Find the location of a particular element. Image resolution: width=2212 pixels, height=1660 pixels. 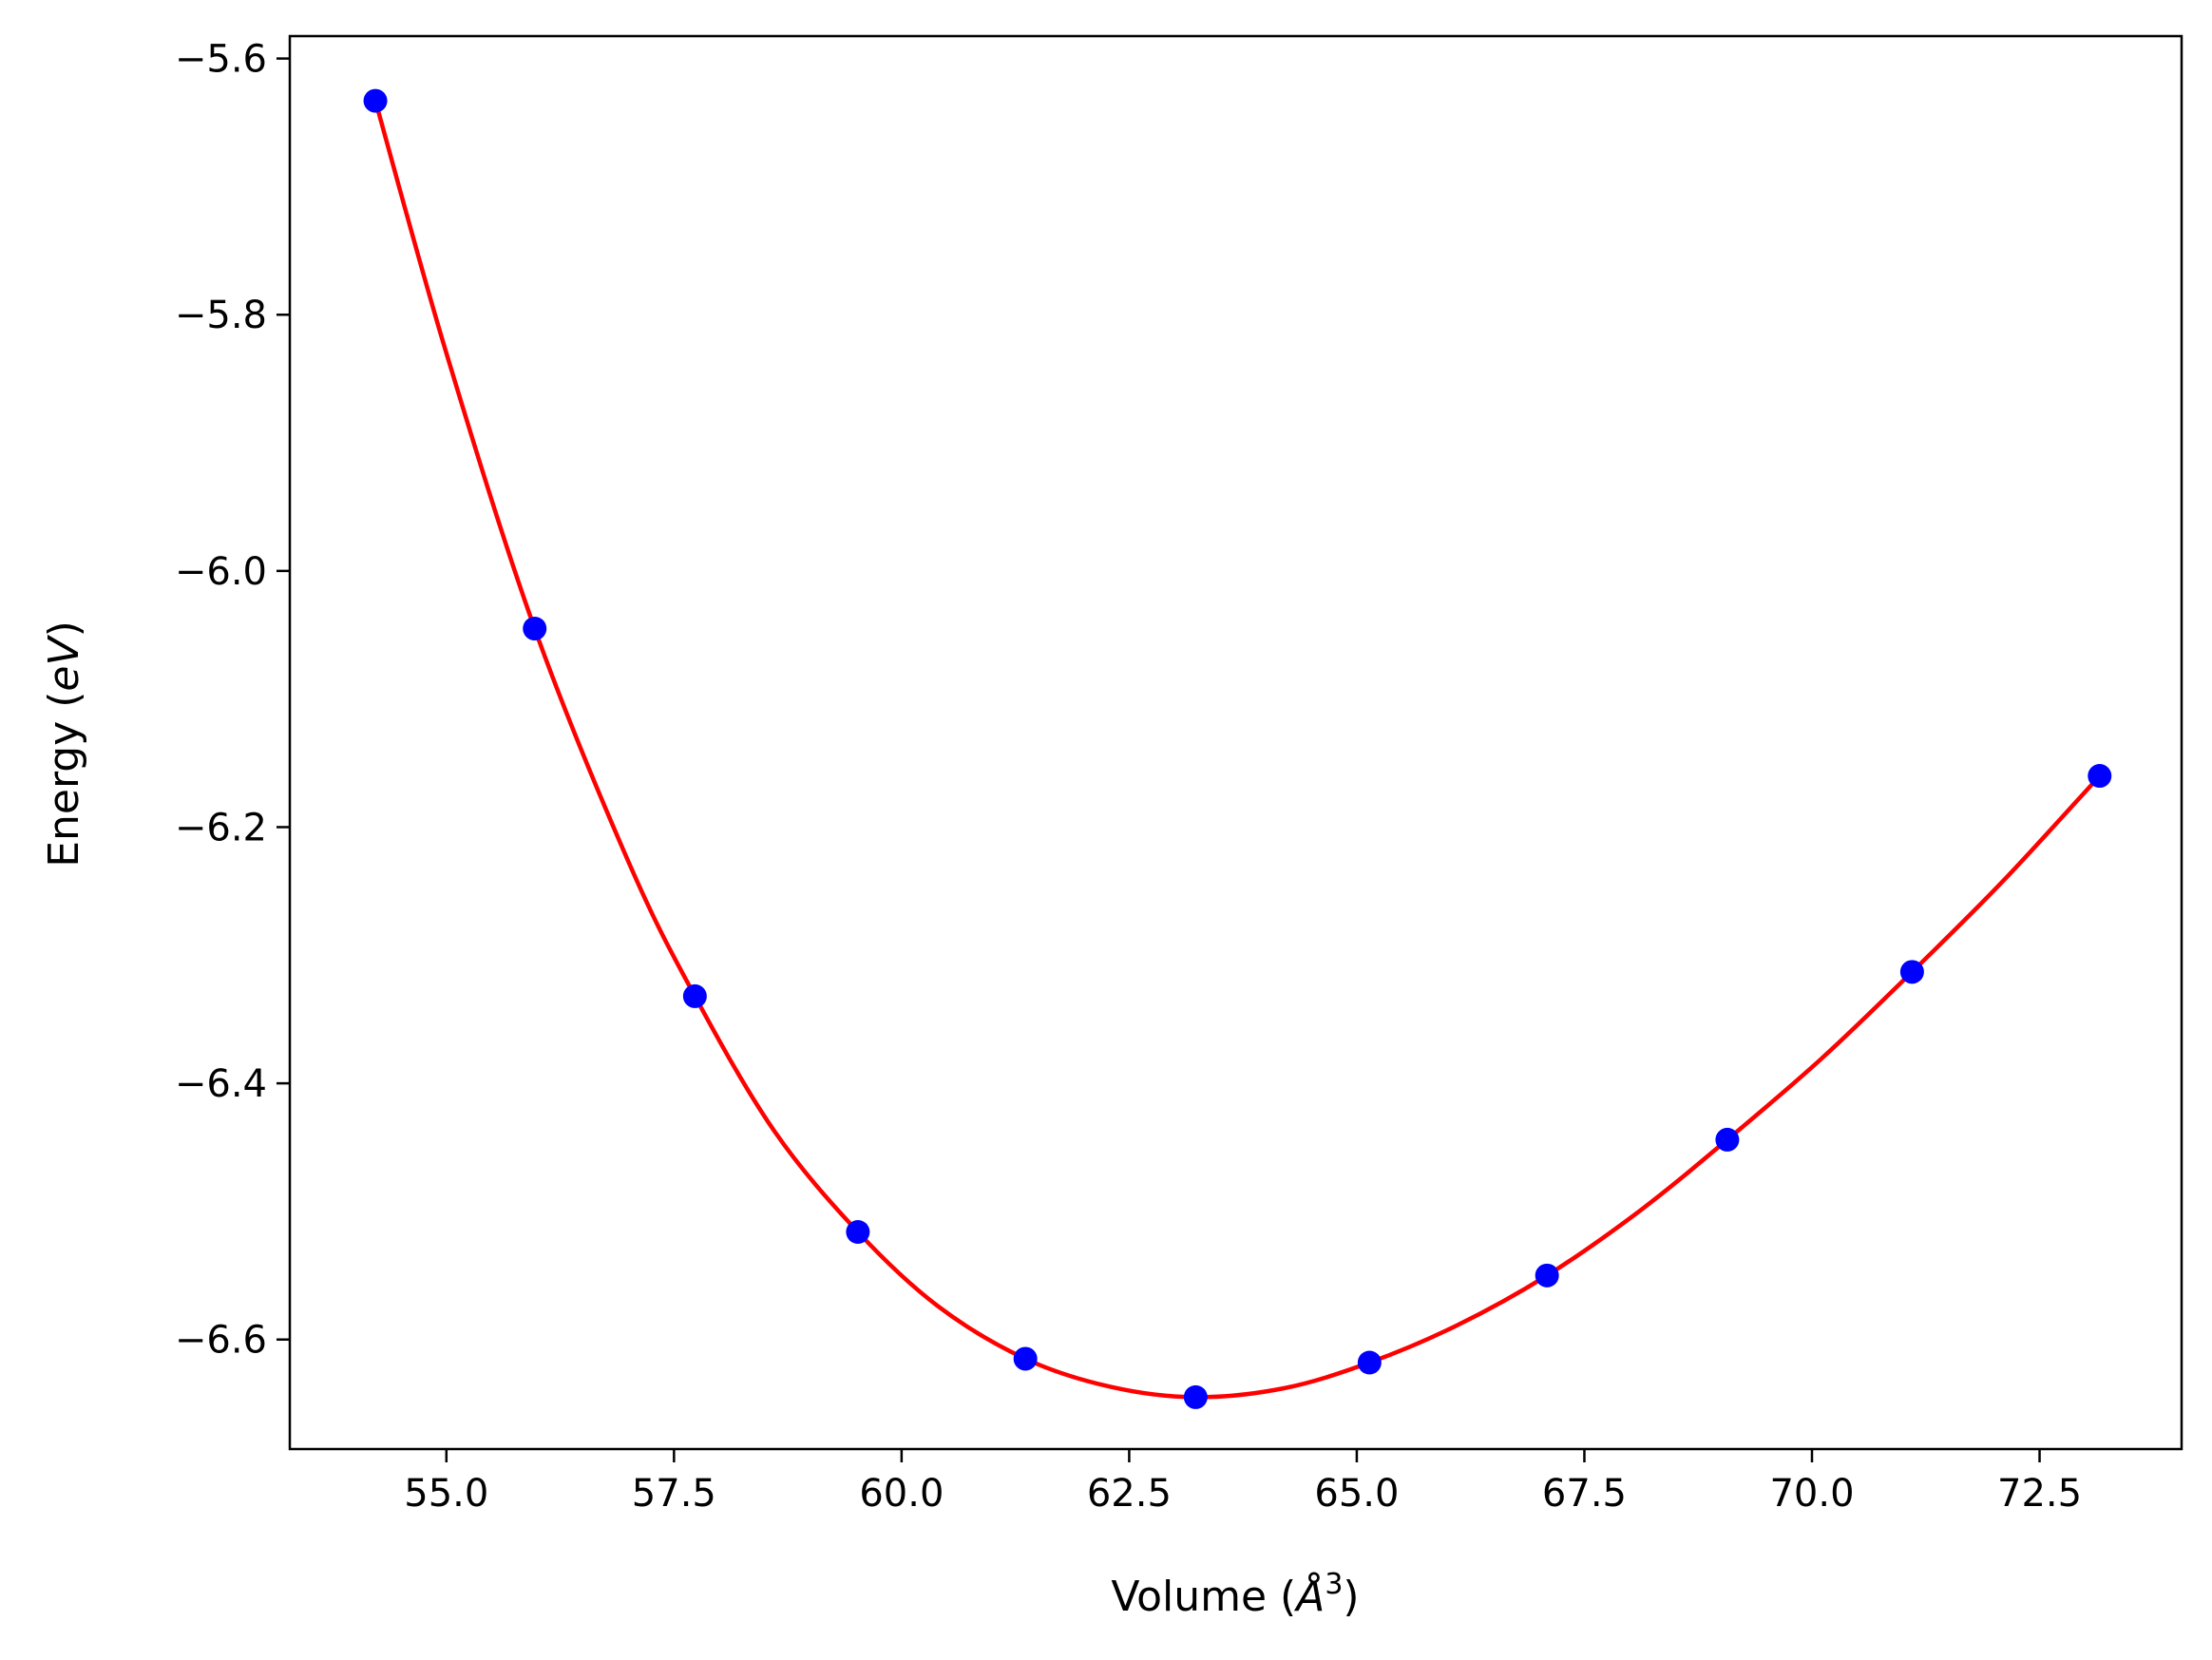

x-axis: 55.0 57.5 60.0 62.5 65.0 67.5 70.0 72.5 is located at coordinates (1243, 1482).